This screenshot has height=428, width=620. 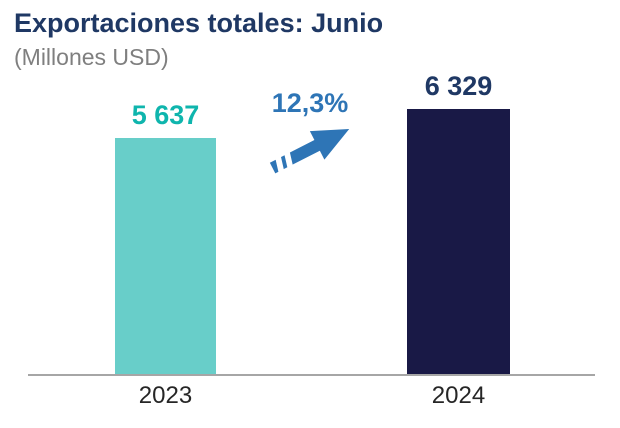 What do you see at coordinates (458, 241) in the screenshot?
I see `bar-2024` at bounding box center [458, 241].